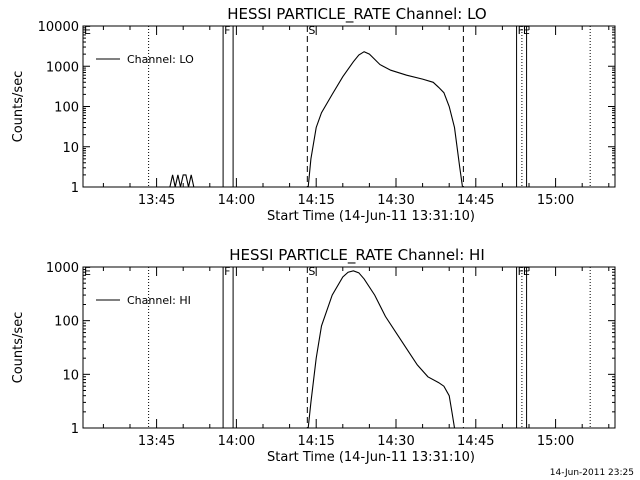  What do you see at coordinates (160, 59) in the screenshot?
I see `legend-label: Channel: LO` at bounding box center [160, 59].